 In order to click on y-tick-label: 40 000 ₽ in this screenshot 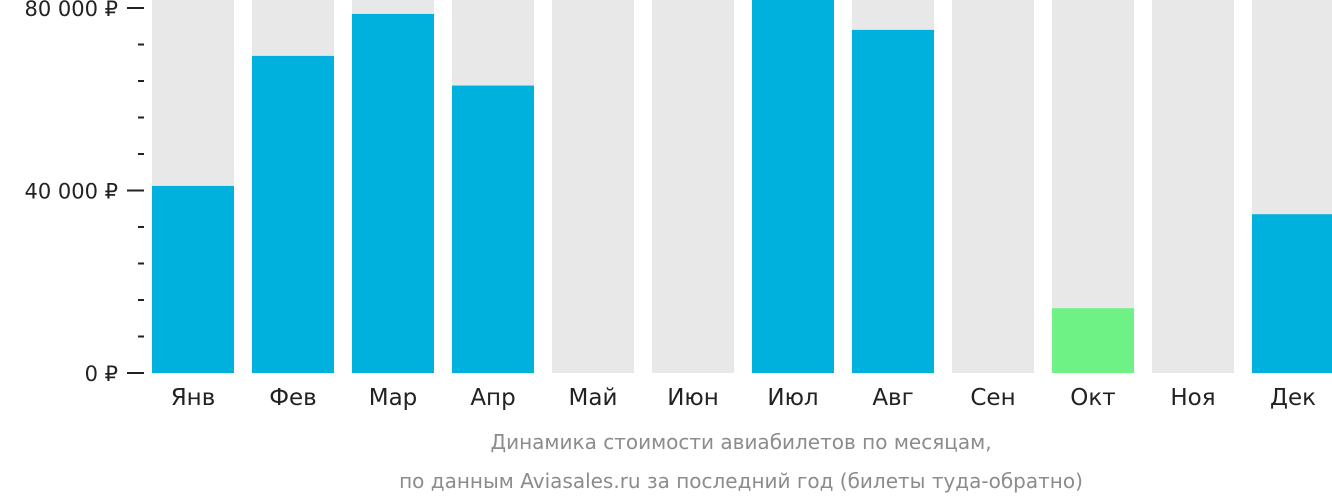, I will do `click(71, 192)`.